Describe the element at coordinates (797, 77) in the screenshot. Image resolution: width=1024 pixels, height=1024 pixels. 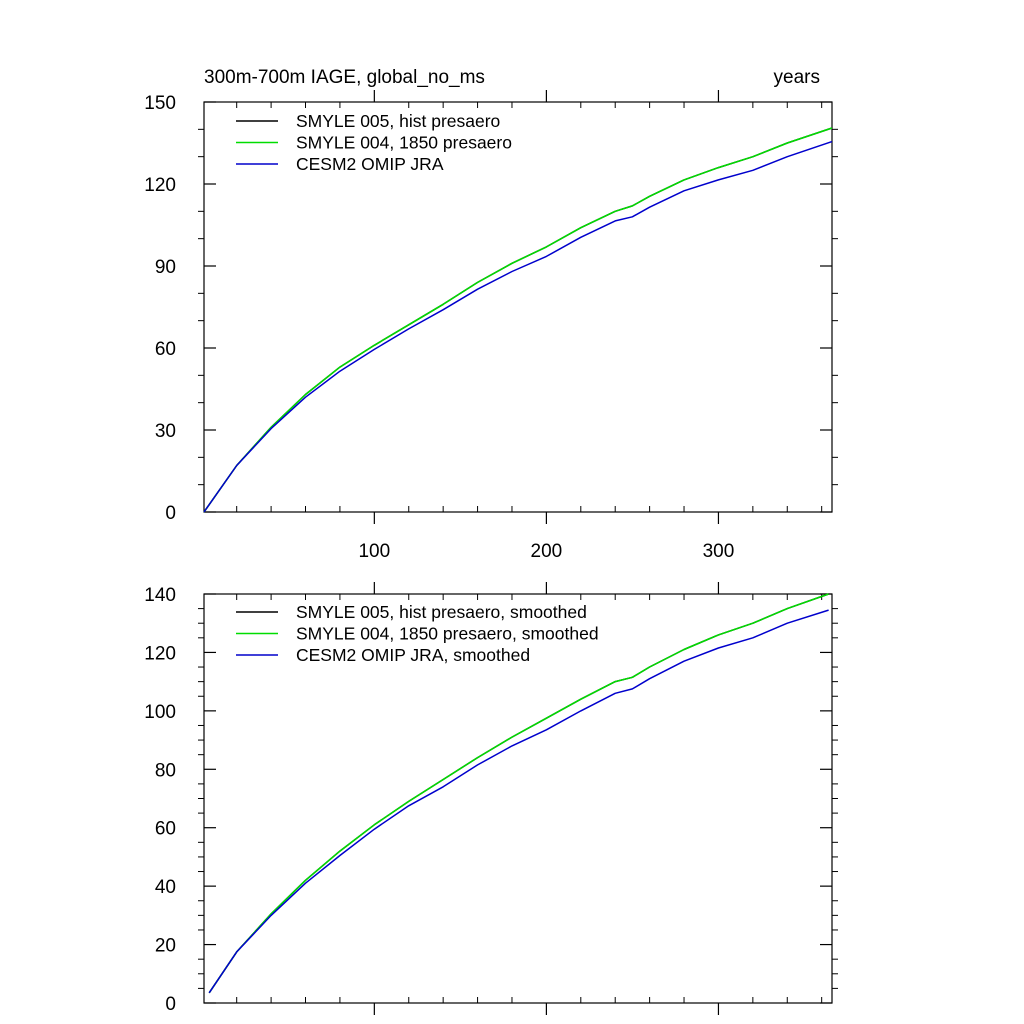
I see `units-label: years` at that location.